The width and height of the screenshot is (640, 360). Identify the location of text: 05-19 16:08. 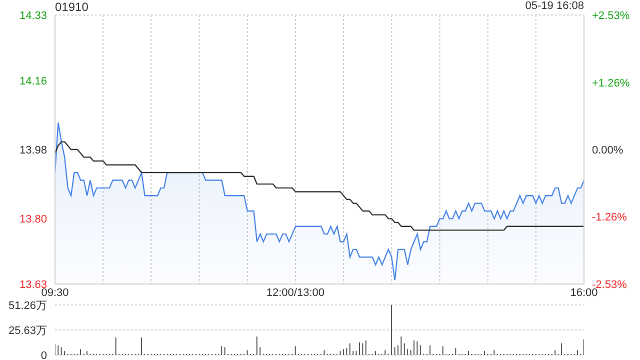
(554, 6).